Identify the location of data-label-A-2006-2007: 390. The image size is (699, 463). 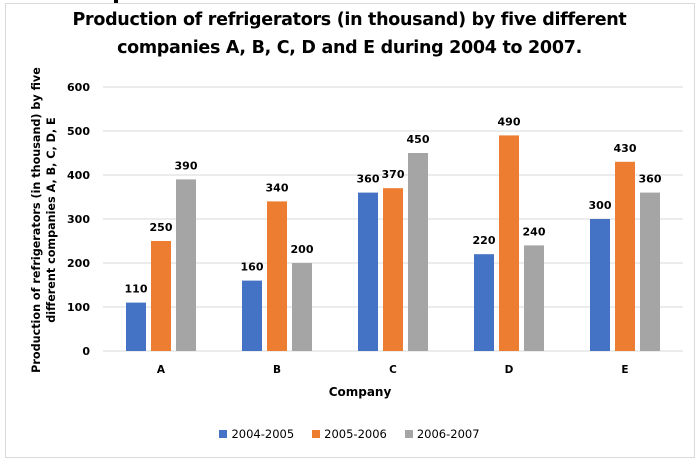
(186, 165).